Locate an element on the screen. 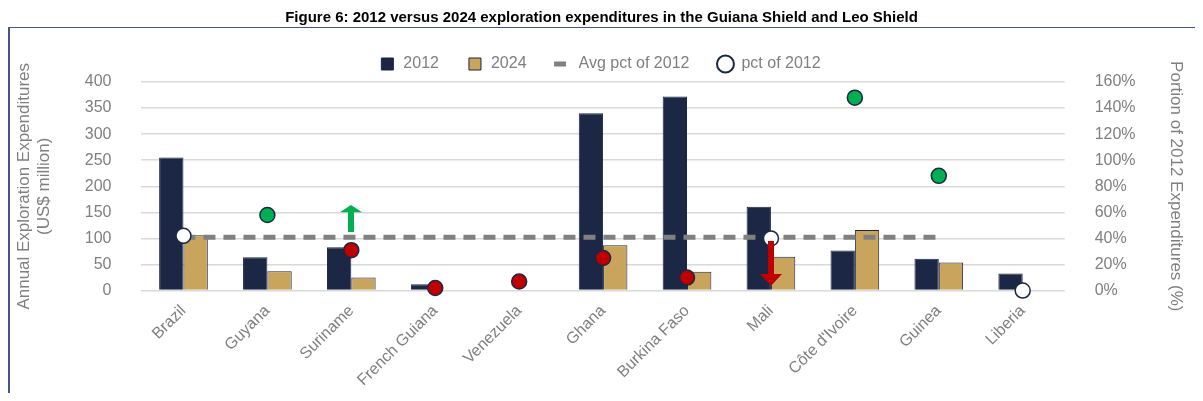  y-tick-label: 350 is located at coordinates (98, 107).